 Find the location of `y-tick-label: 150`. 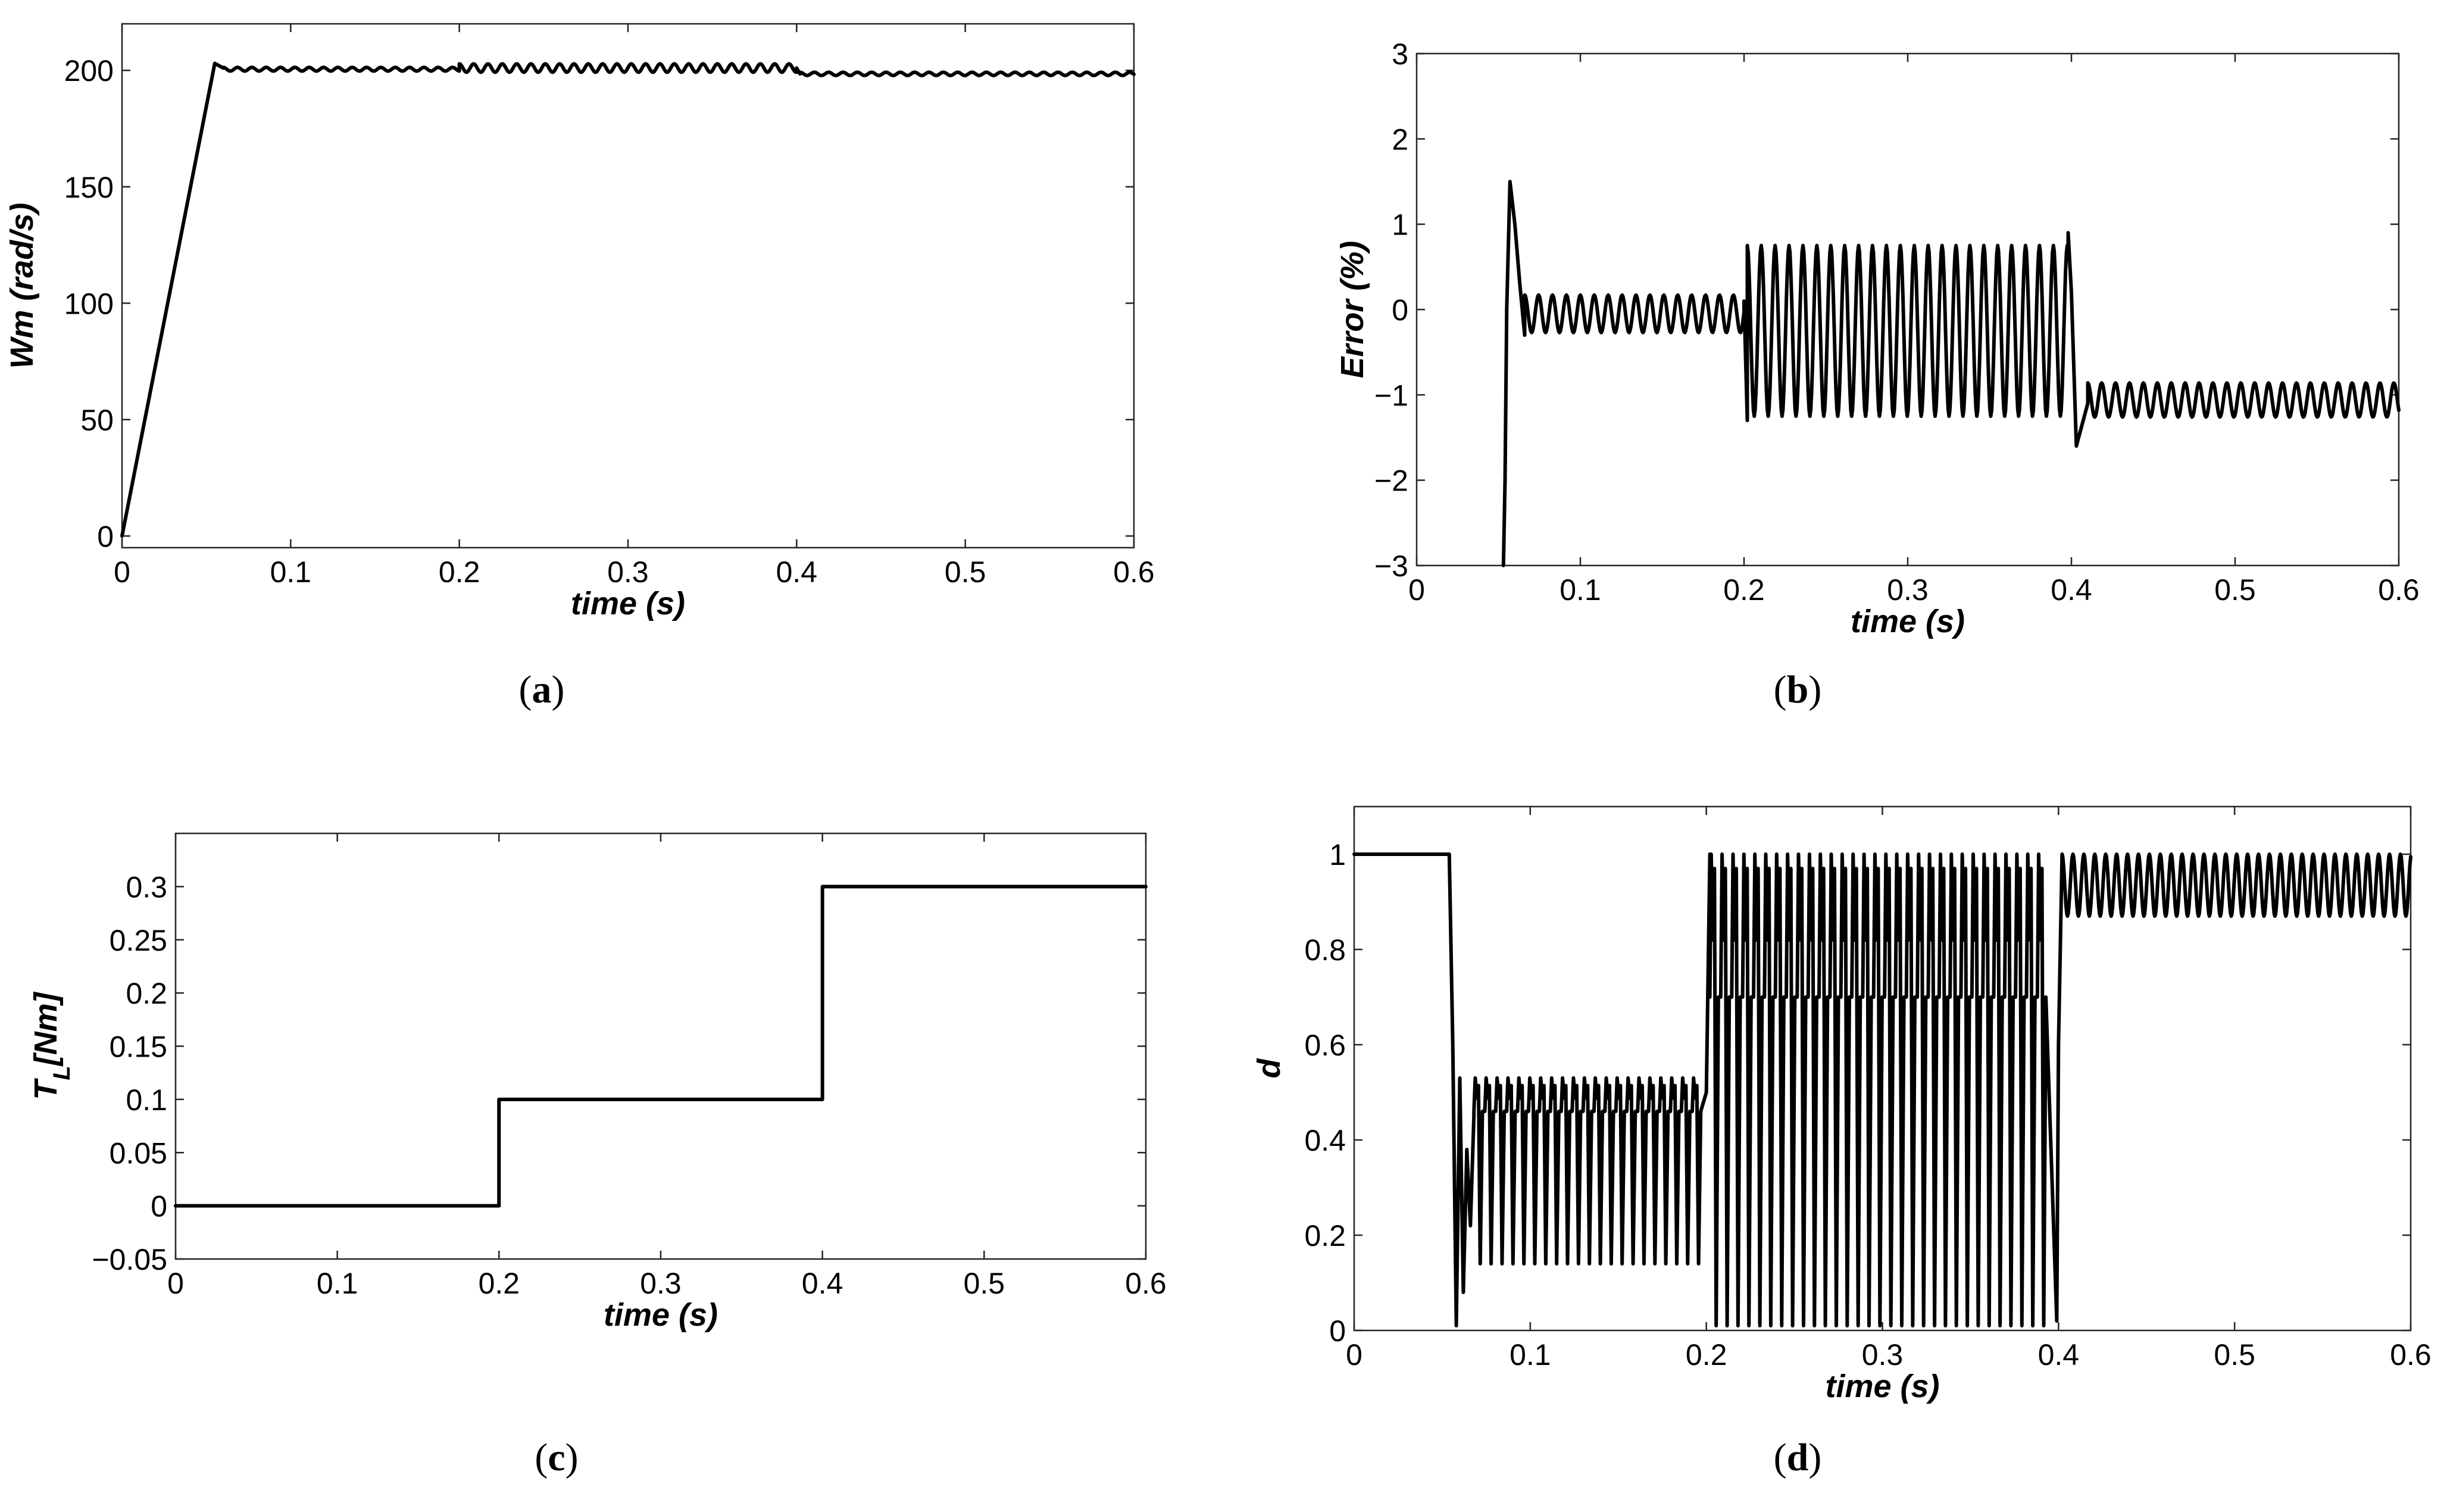

y-tick-label: 150 is located at coordinates (89, 187).